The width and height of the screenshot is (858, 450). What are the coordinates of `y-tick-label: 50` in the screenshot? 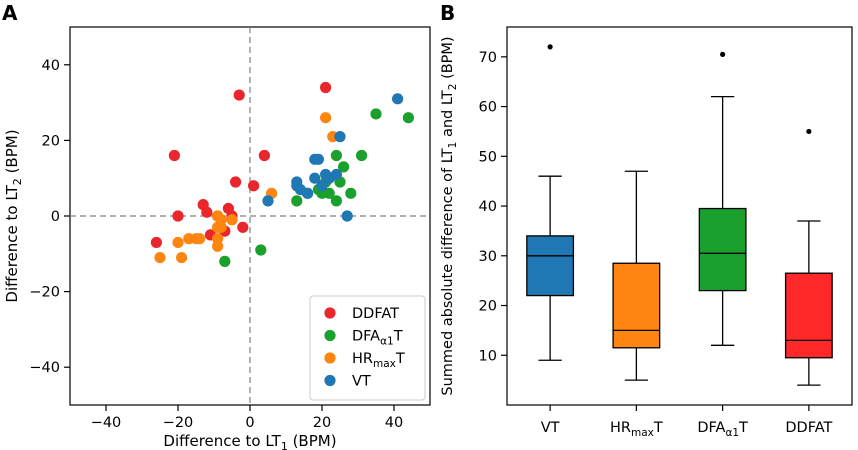 It's located at (488, 157).